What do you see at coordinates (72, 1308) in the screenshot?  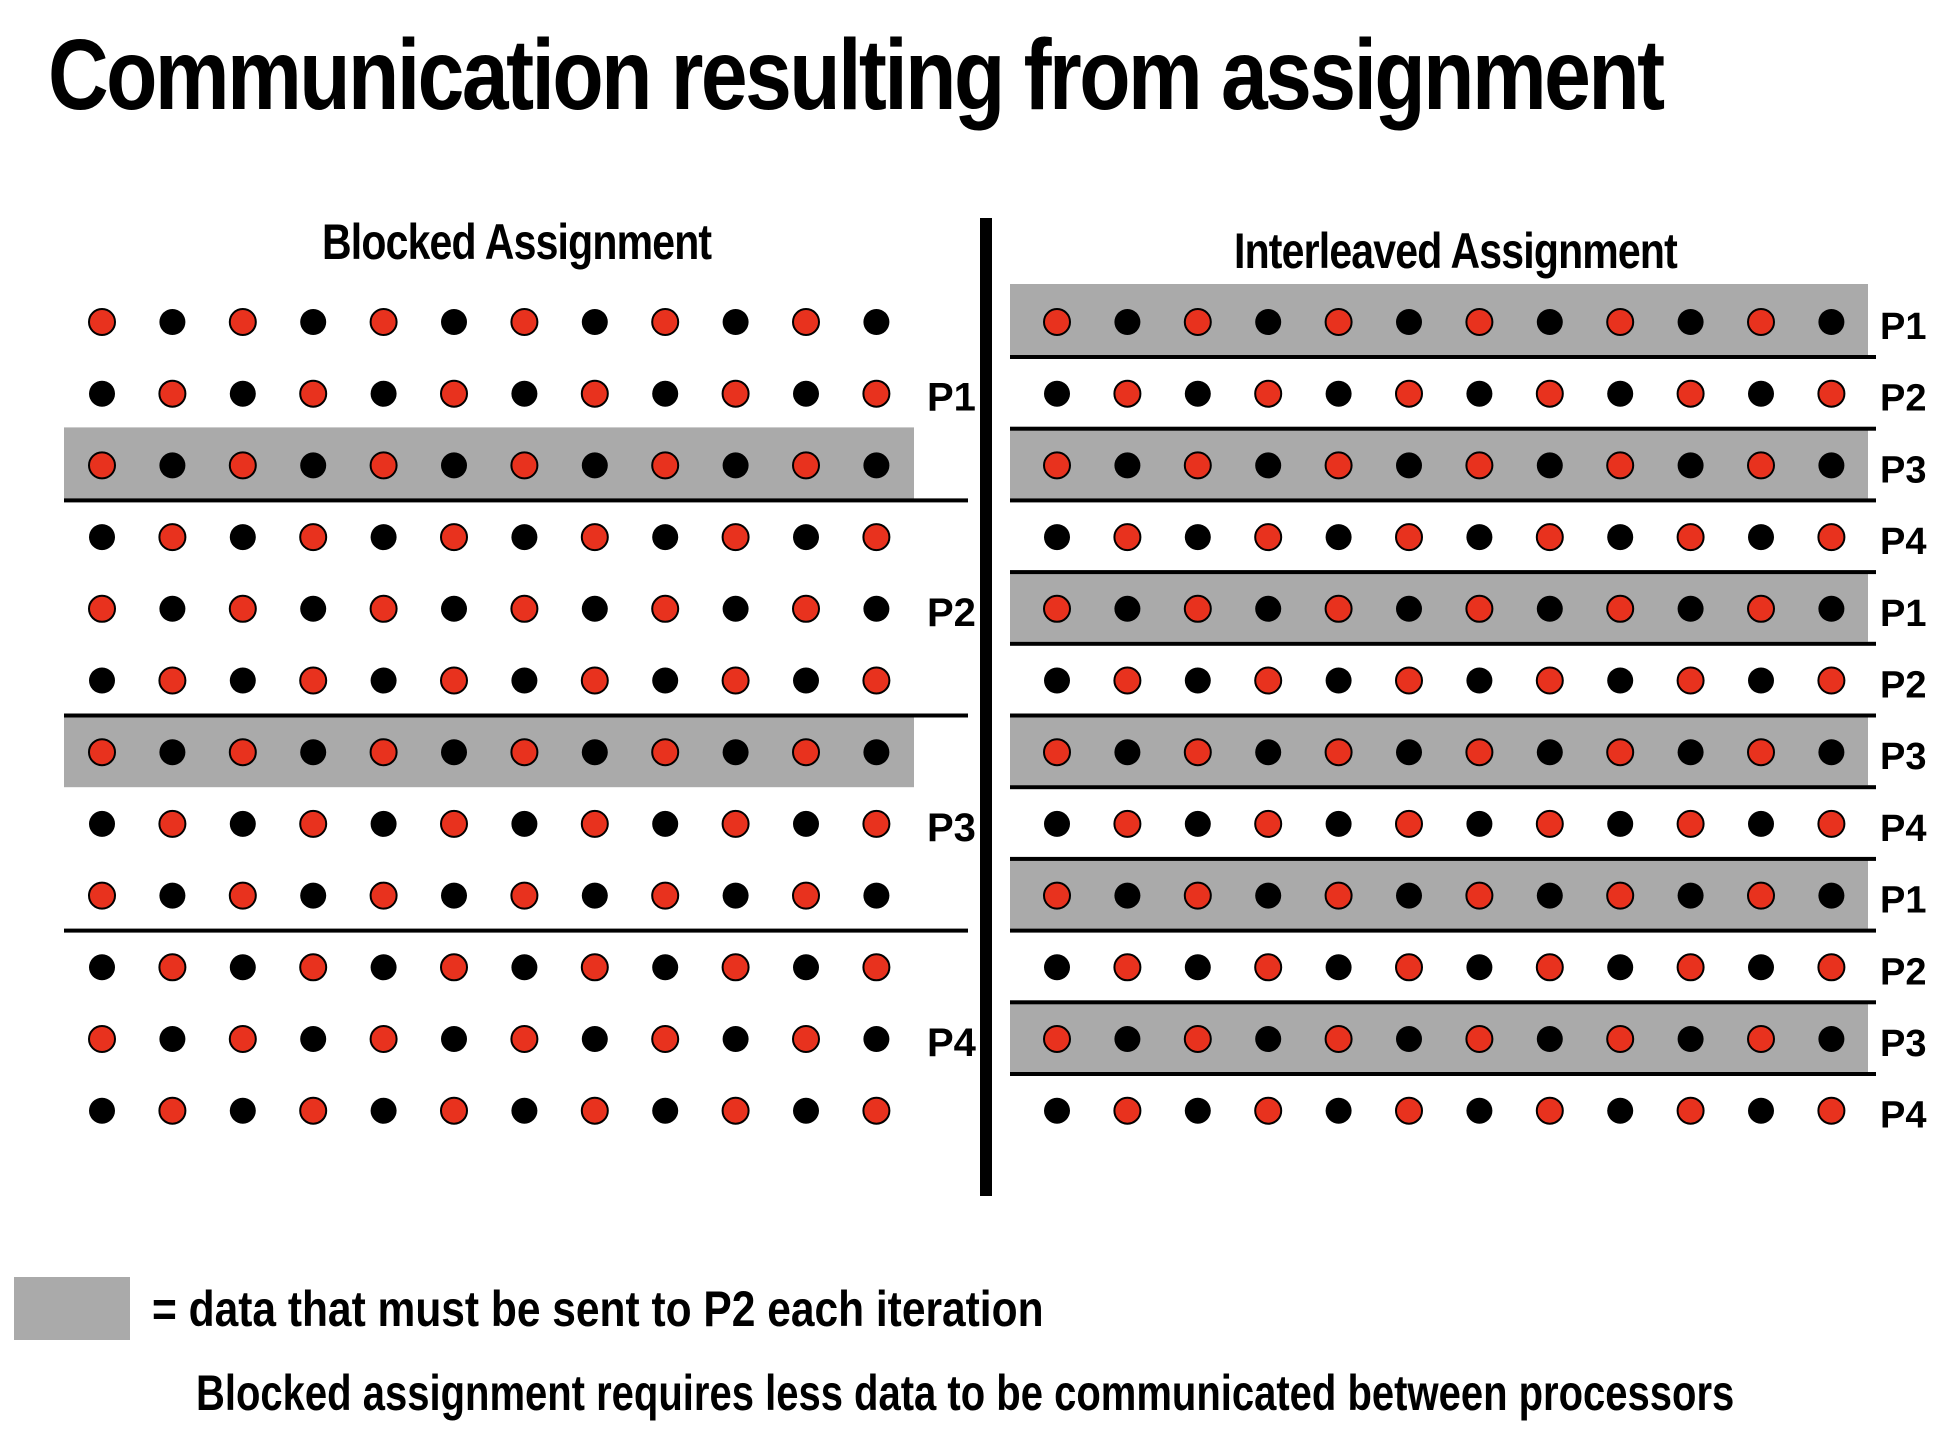 I see `legend-swatch` at bounding box center [72, 1308].